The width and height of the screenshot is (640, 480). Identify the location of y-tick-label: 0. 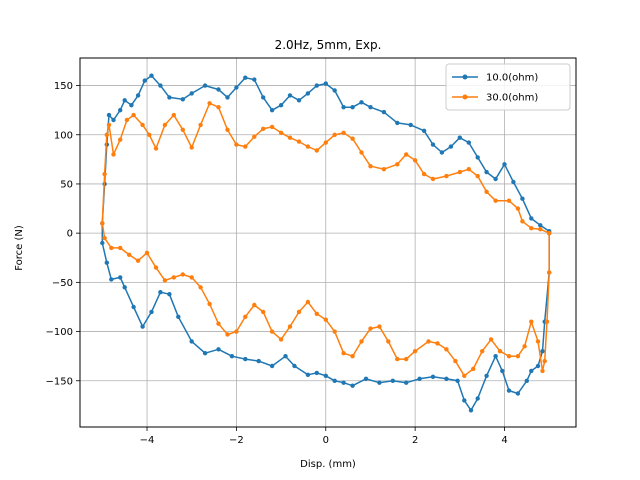
(70, 234).